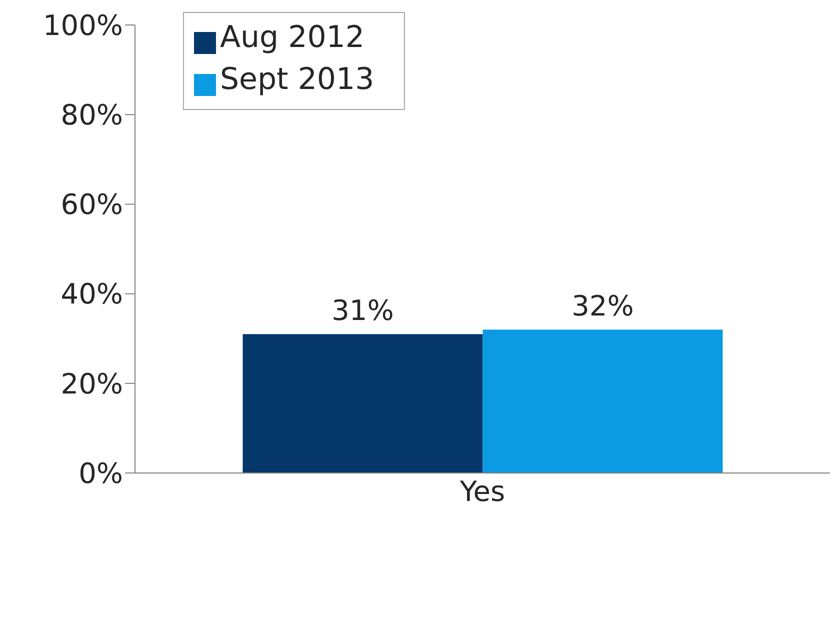  I want to click on legend-label: Sept 2013, so click(297, 79).